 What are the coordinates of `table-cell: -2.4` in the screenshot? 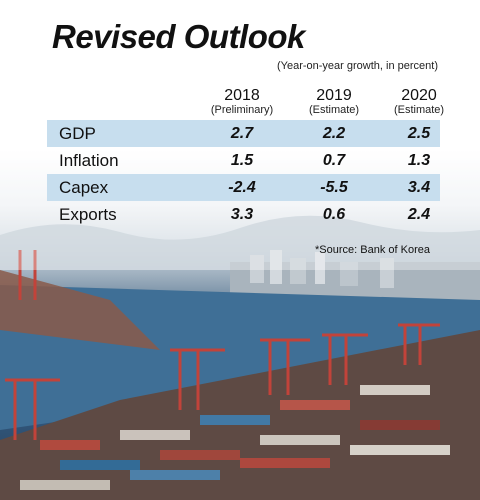 It's located at (242, 187).